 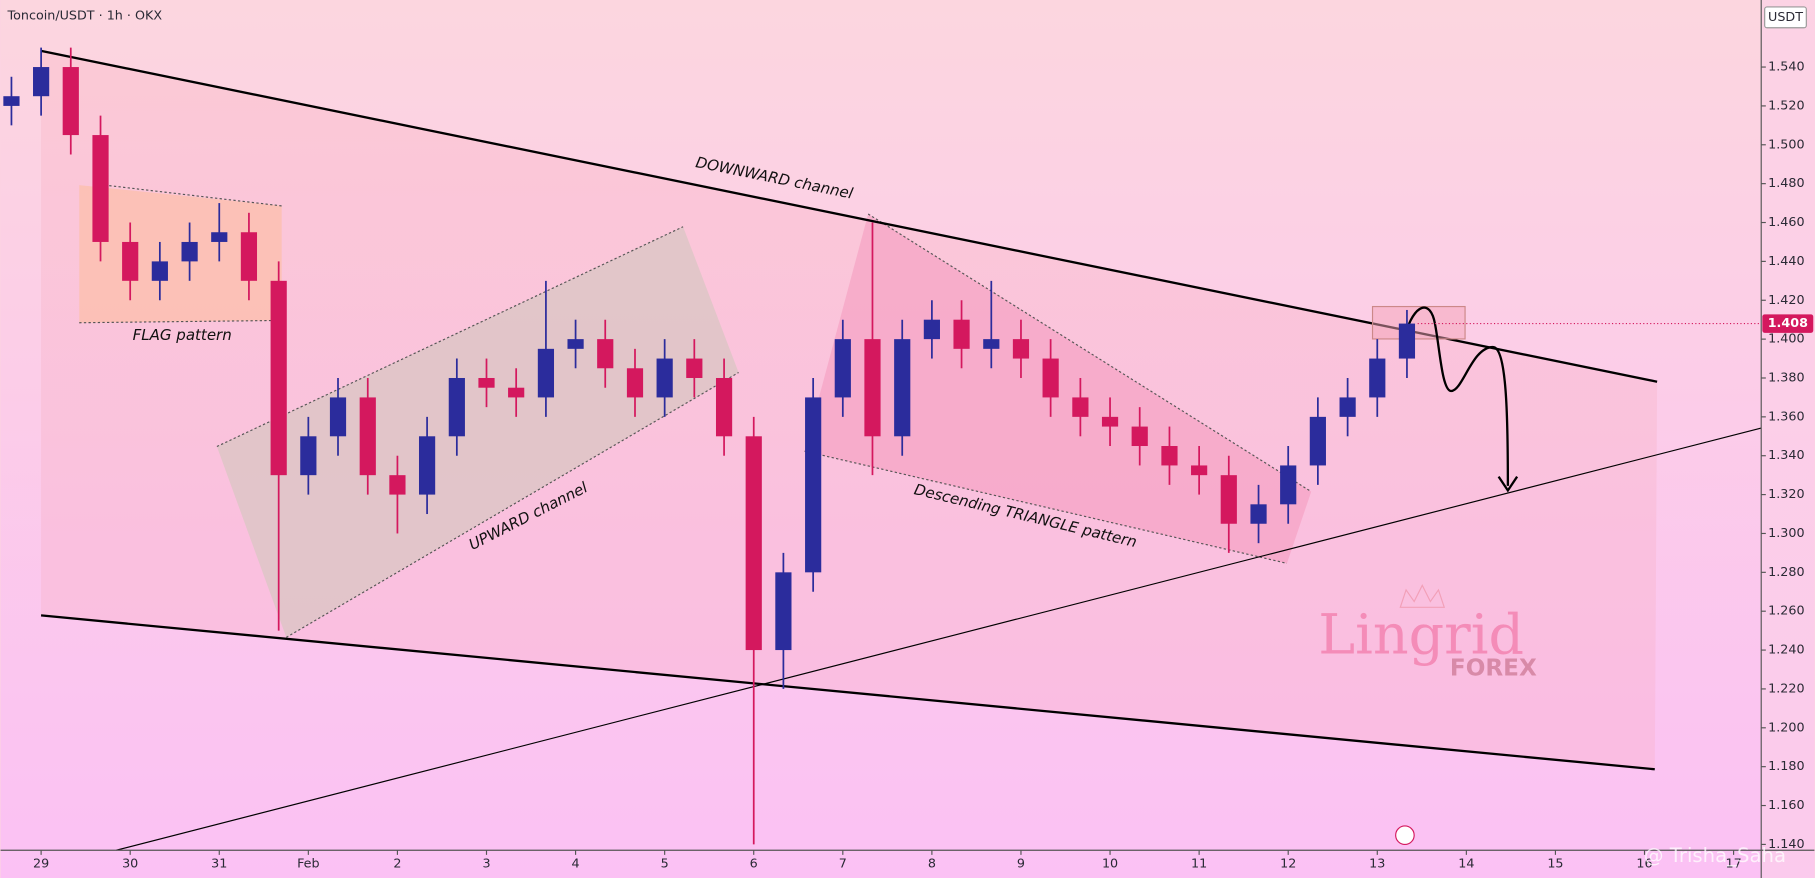 I want to click on arrow-head, so click(x=1508, y=484).